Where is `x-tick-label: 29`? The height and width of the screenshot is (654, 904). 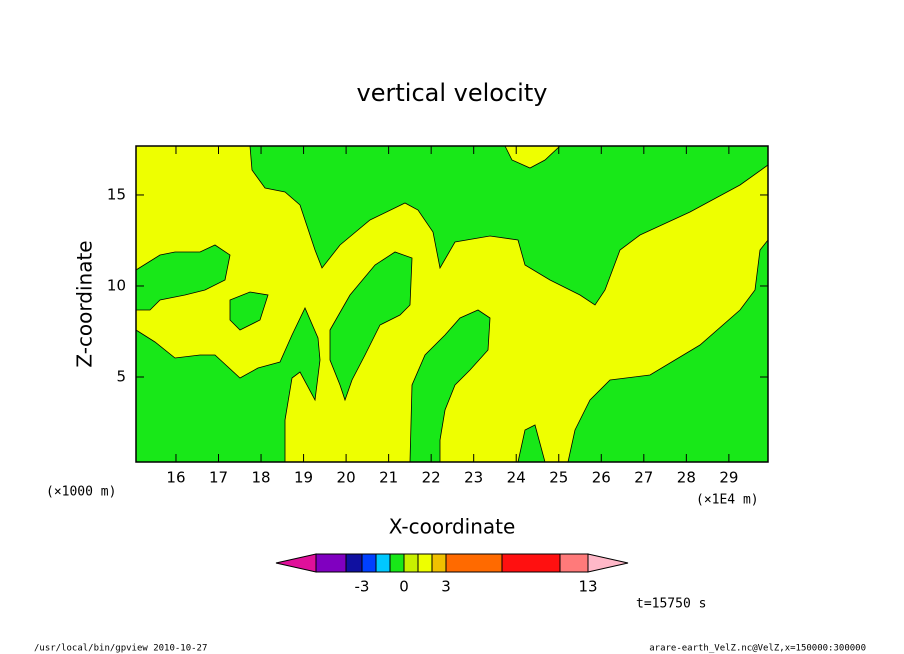
x-tick-label: 29 is located at coordinates (728, 478).